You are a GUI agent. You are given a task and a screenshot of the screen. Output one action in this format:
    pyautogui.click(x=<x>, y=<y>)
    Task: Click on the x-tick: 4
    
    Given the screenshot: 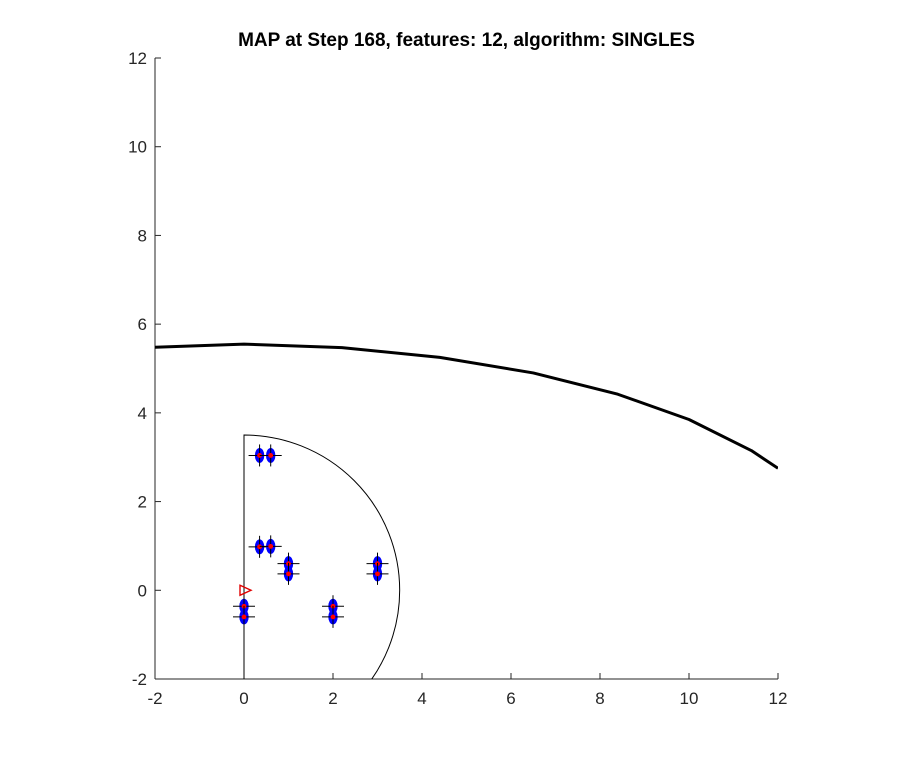 What is the action you would take?
    pyautogui.click(x=422, y=690)
    